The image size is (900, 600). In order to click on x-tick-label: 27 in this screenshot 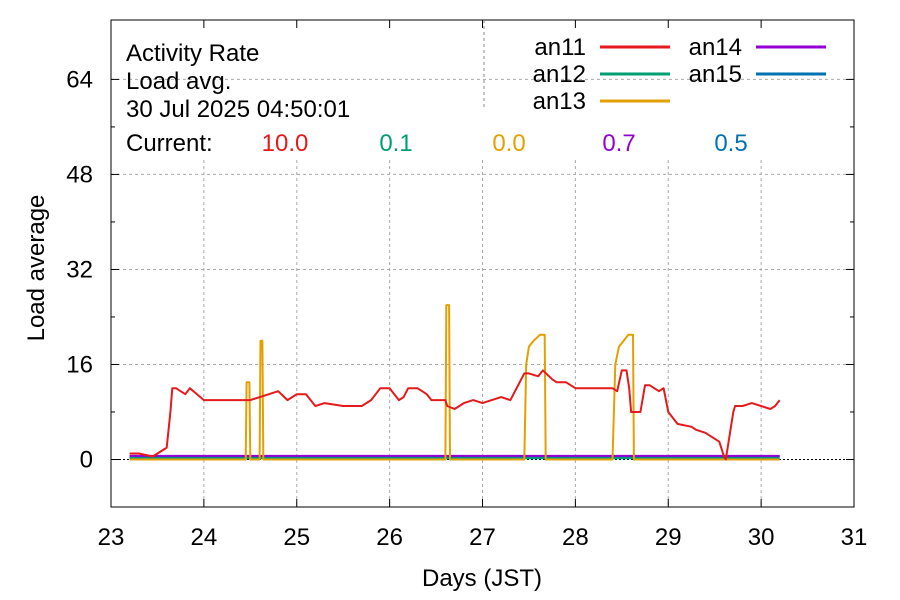, I will do `click(482, 537)`.